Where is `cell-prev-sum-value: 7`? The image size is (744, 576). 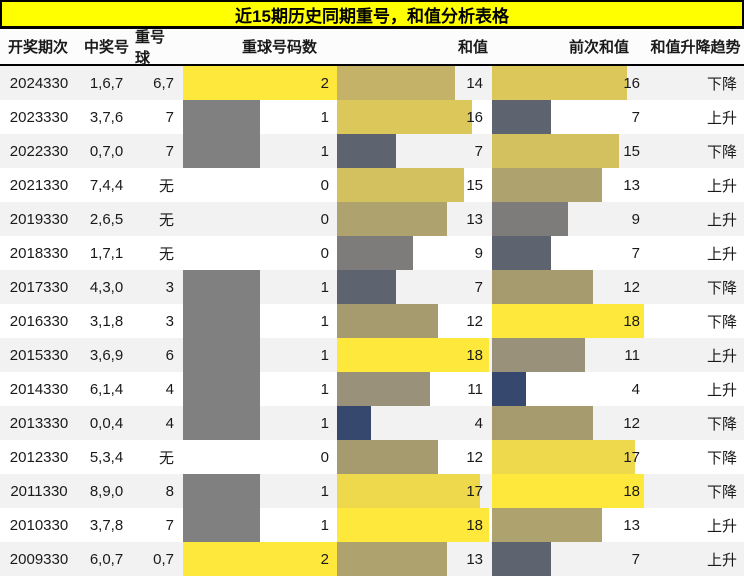 cell-prev-sum-value: 7 is located at coordinates (635, 253).